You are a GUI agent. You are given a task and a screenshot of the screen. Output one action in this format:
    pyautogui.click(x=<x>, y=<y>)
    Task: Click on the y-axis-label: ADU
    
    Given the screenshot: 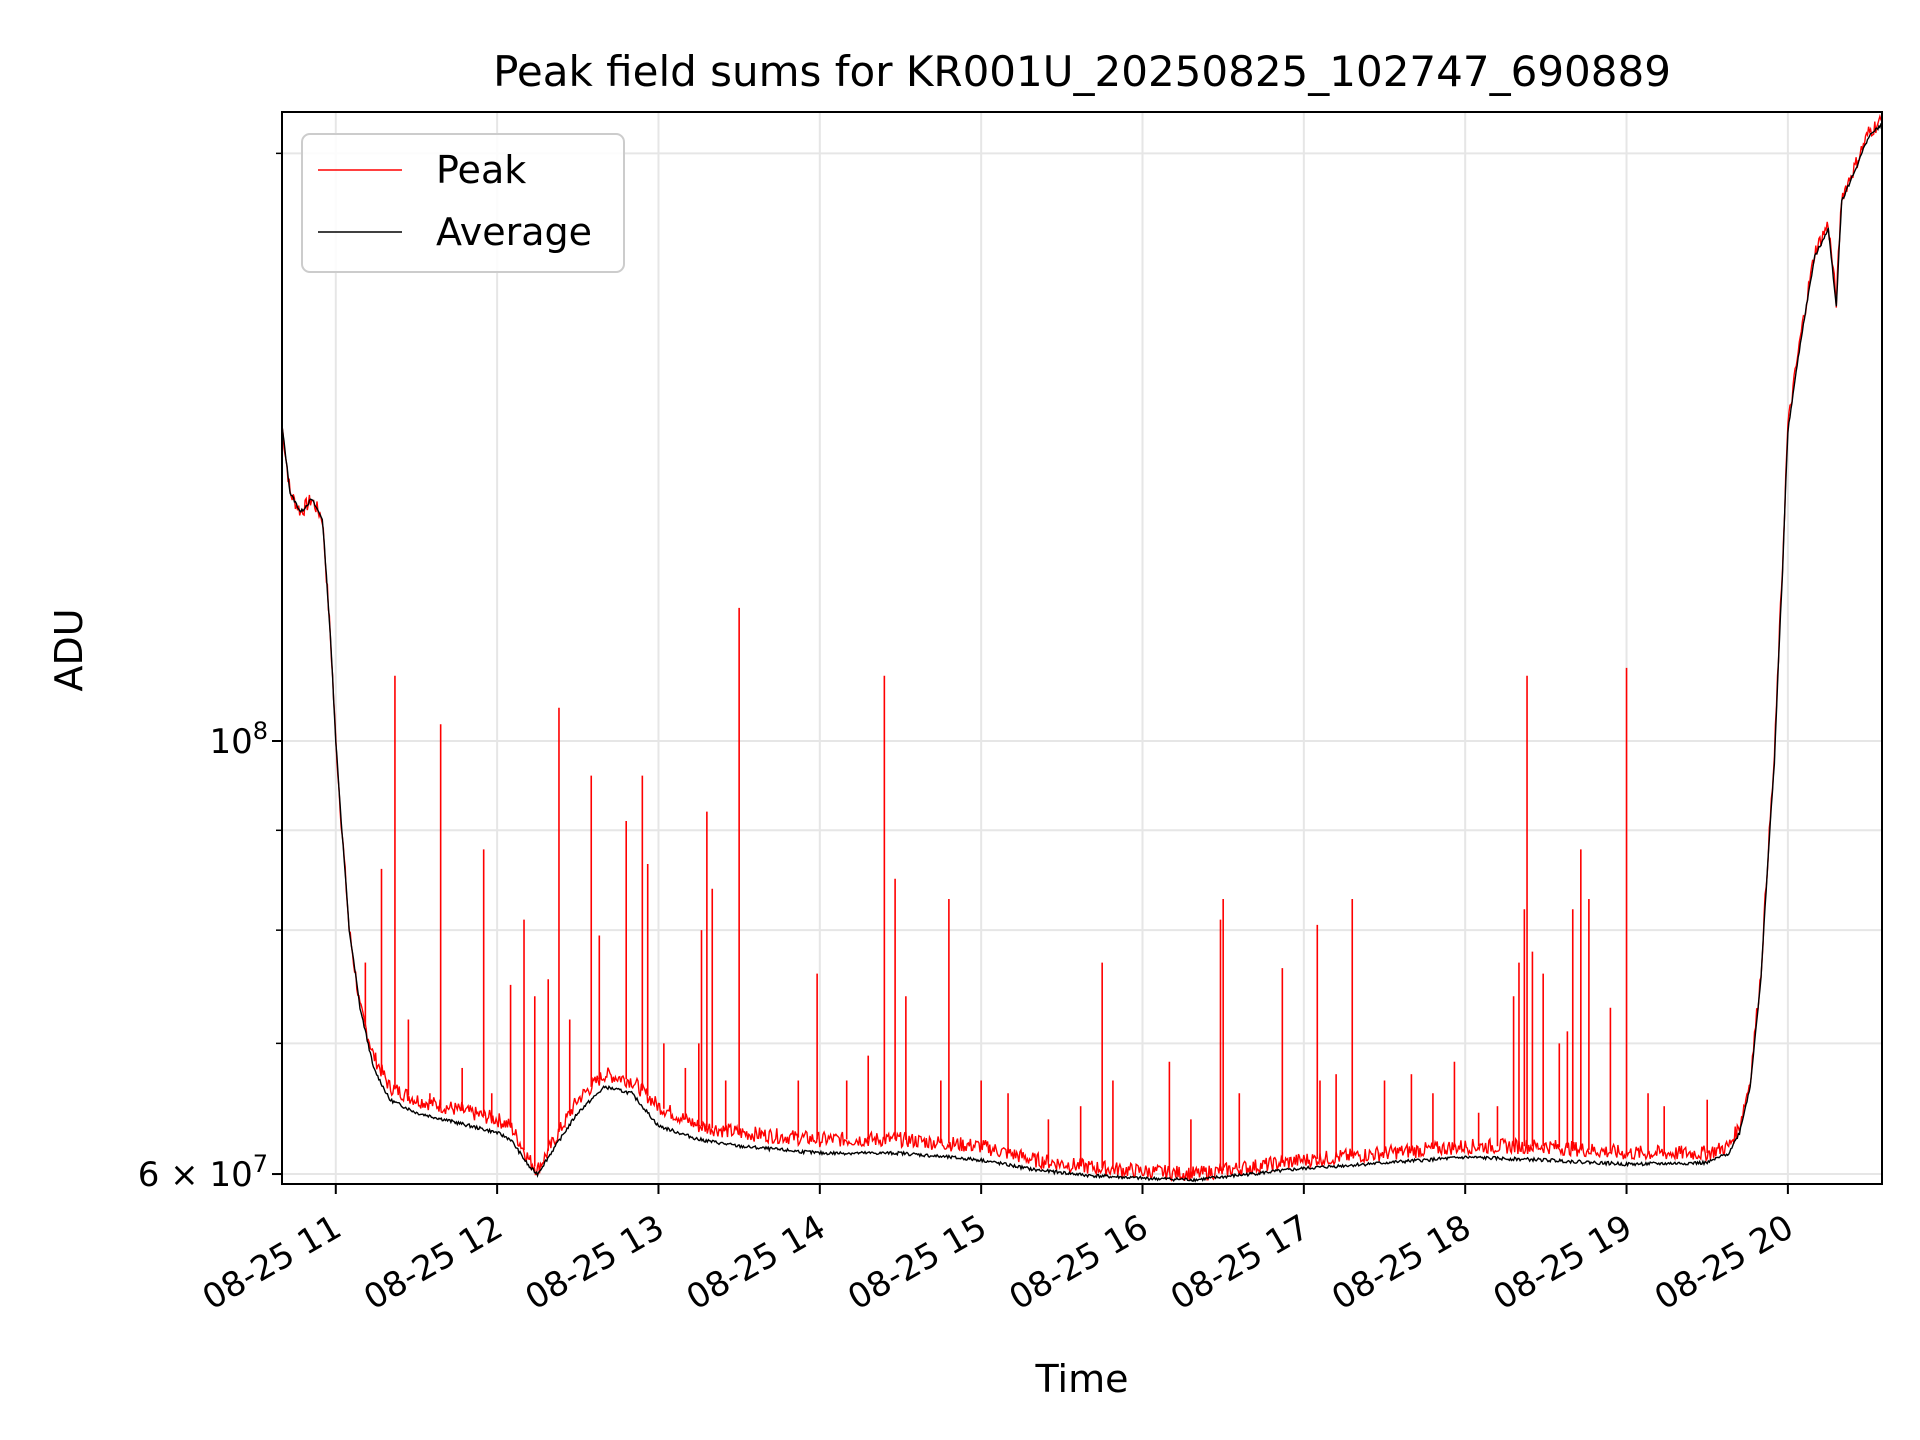 What is the action you would take?
    pyautogui.click(x=69, y=649)
    